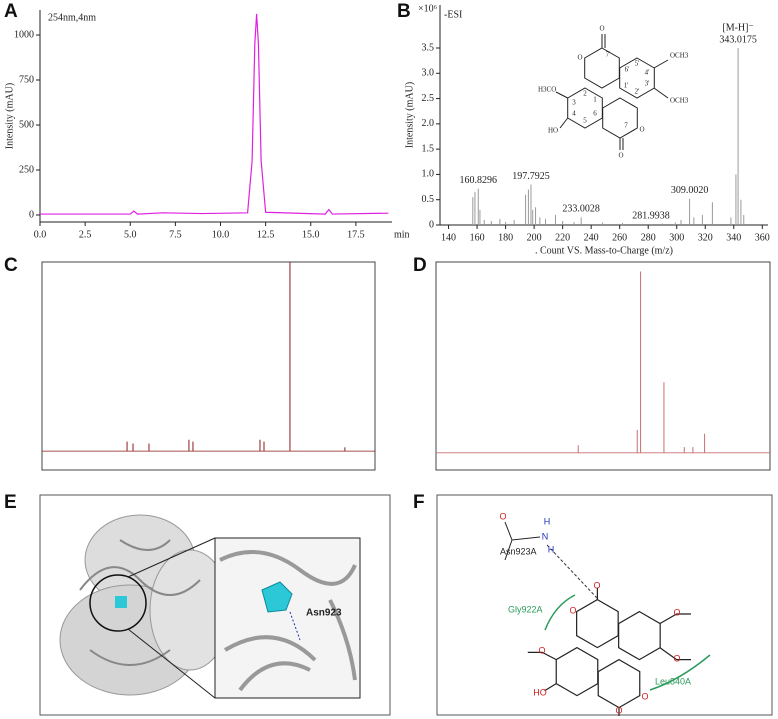 The height and width of the screenshot is (719, 778). I want to click on x-tick-label: 10.0, so click(221, 234).